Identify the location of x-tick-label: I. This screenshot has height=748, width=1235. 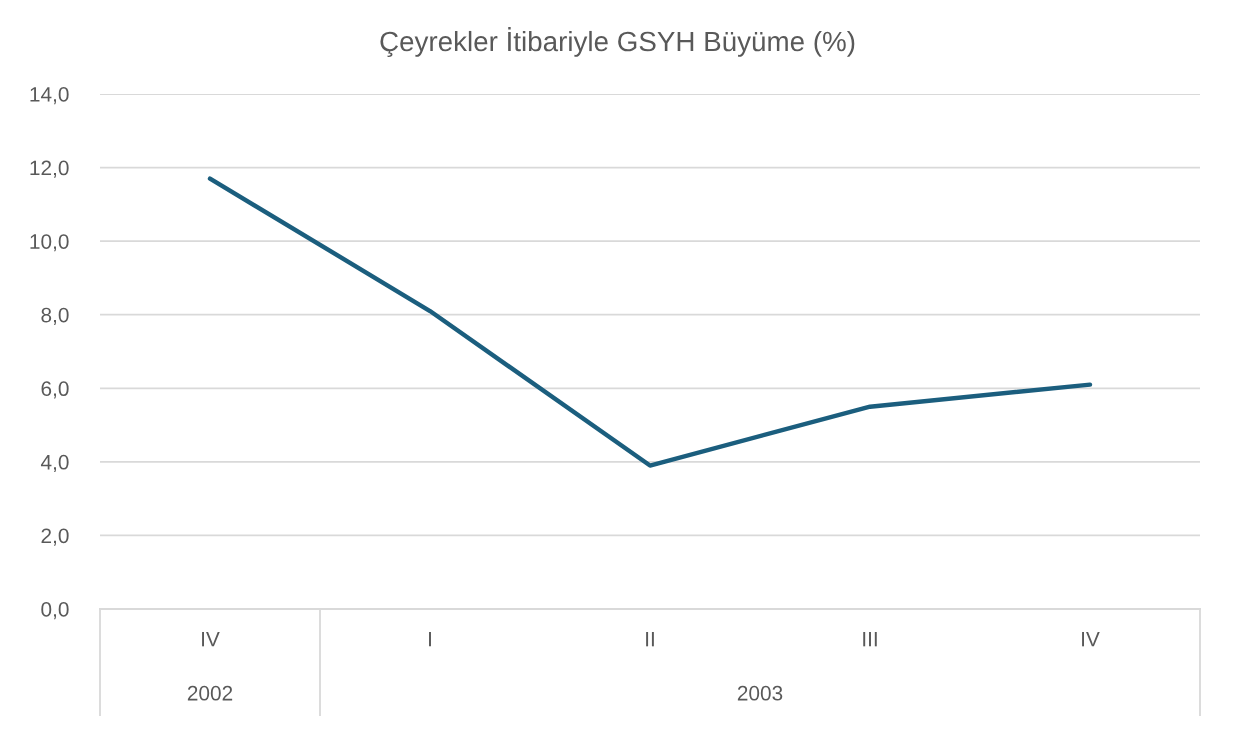
(430, 639).